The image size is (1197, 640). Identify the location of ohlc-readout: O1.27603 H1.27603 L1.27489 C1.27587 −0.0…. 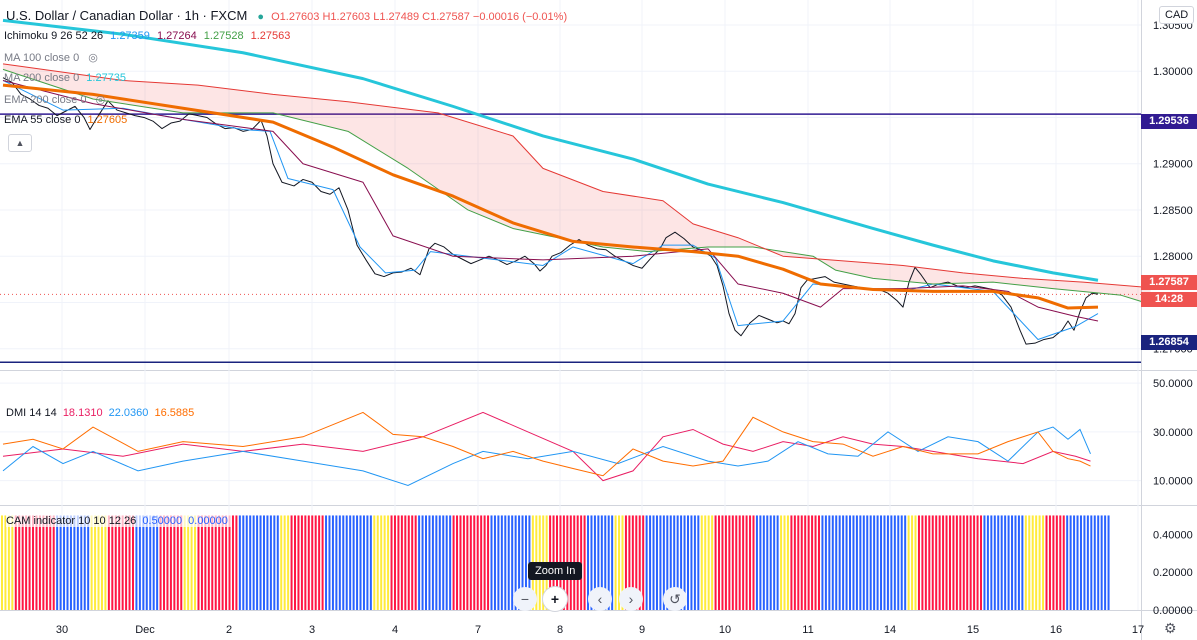
(419, 17).